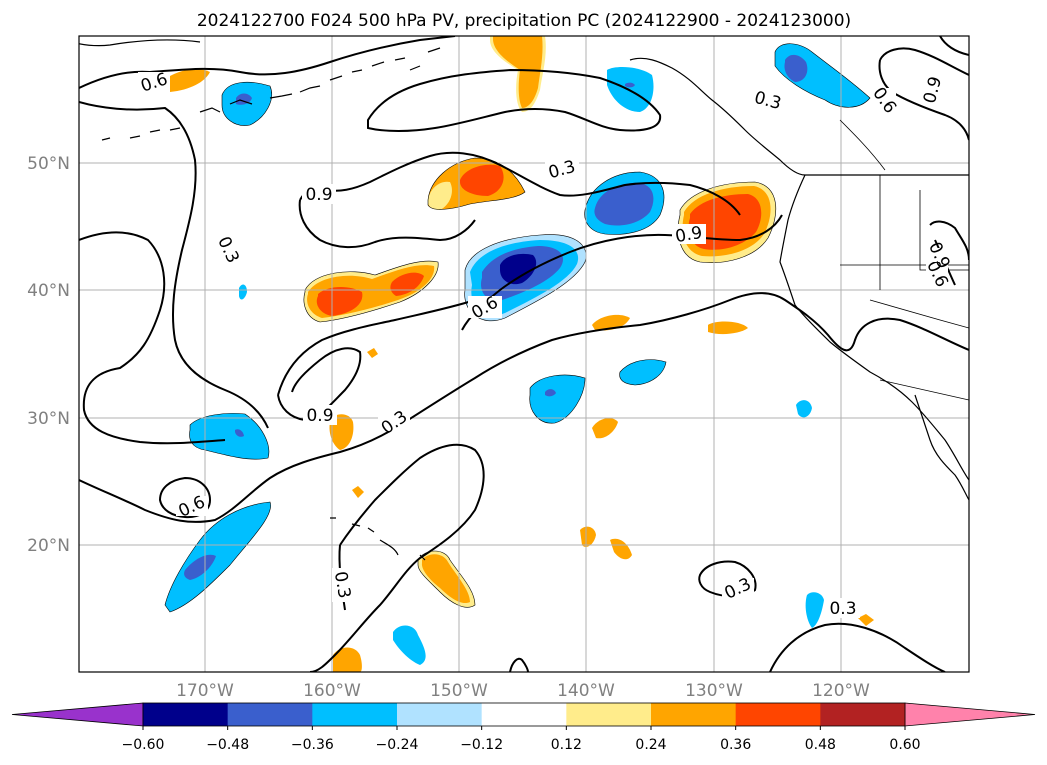  What do you see at coordinates (523, 691) in the screenshot?
I see `longitude-labels: 170°W 160°W 150°W 140°W 130°W 120°W` at bounding box center [523, 691].